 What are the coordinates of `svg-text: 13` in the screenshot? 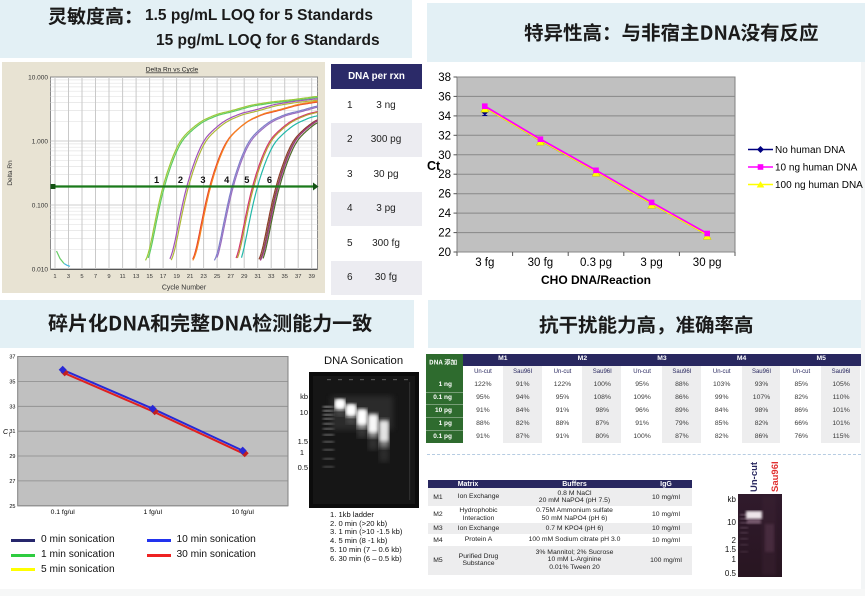 It's located at (136, 277).